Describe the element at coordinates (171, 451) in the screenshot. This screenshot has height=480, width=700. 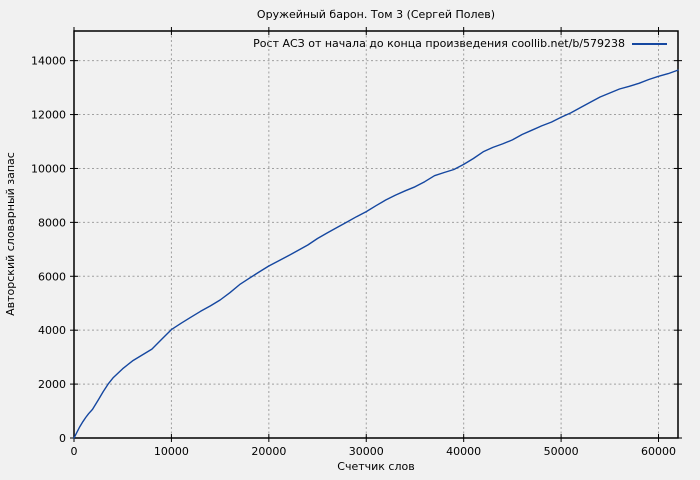
I see `x-tick-label: 10000` at that location.